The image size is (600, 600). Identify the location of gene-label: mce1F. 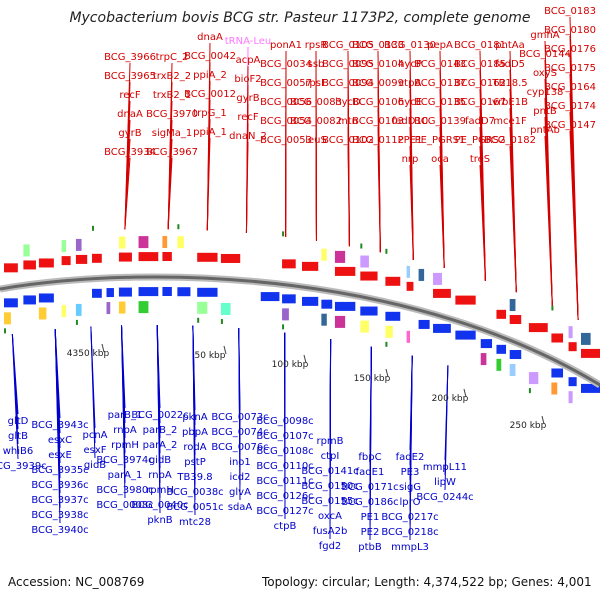
(510, 121).